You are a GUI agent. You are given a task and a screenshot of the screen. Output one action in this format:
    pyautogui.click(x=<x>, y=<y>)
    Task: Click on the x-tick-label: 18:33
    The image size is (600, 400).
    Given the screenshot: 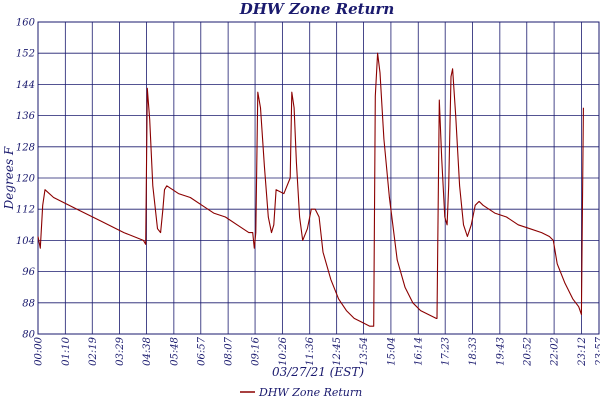 What is the action you would take?
    pyautogui.click(x=473, y=351)
    